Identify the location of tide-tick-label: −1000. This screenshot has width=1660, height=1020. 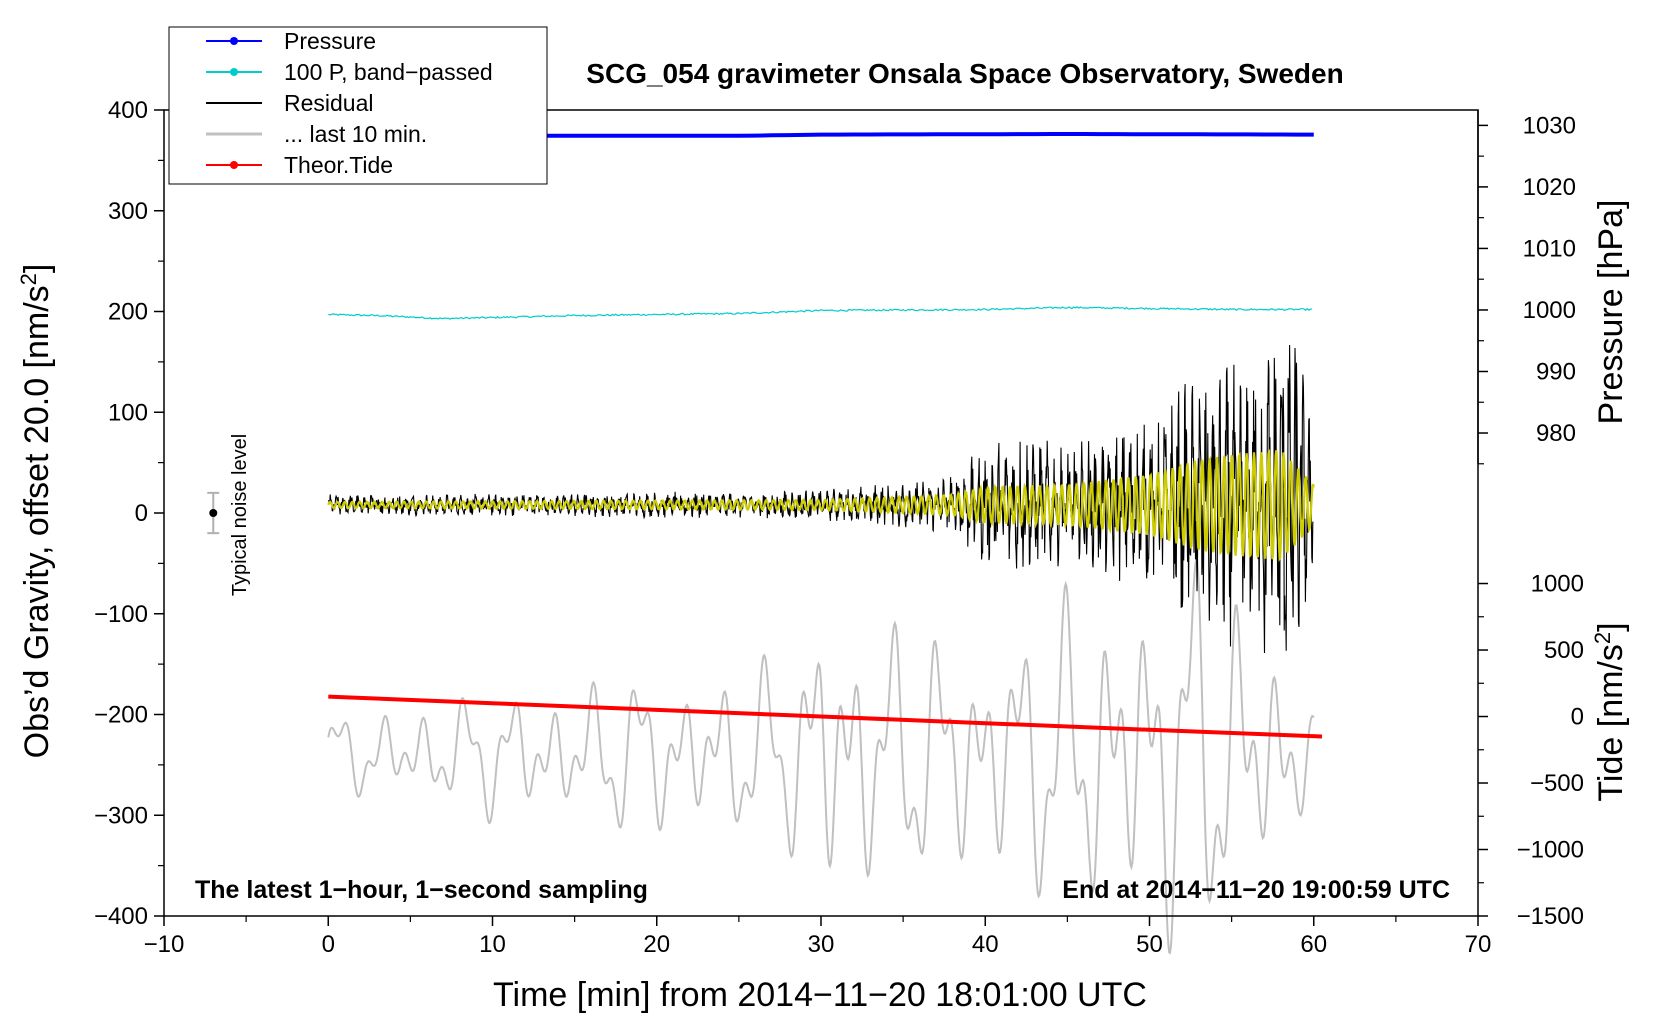
(1550, 850).